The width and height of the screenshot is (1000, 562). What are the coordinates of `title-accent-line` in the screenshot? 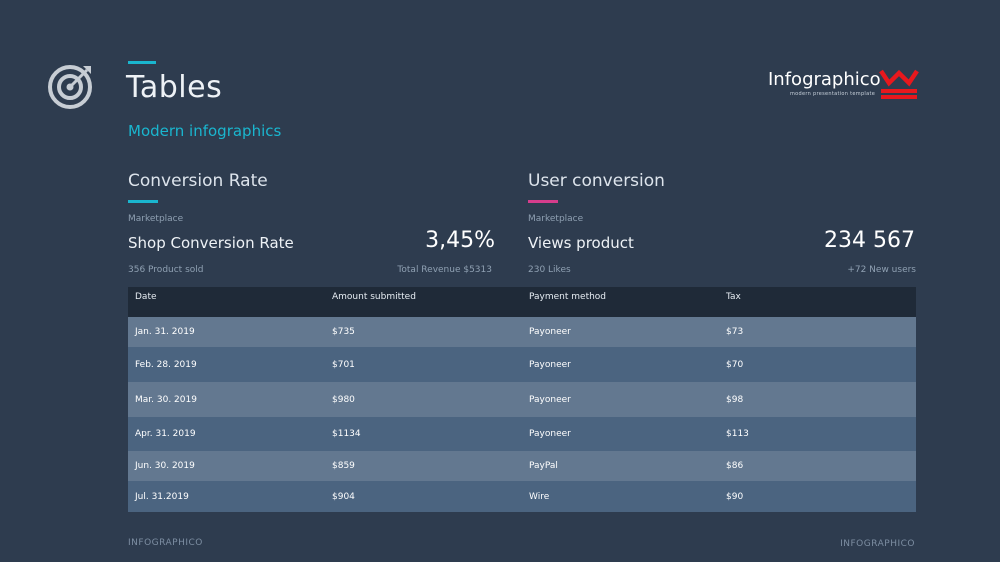 It's located at (142, 62).